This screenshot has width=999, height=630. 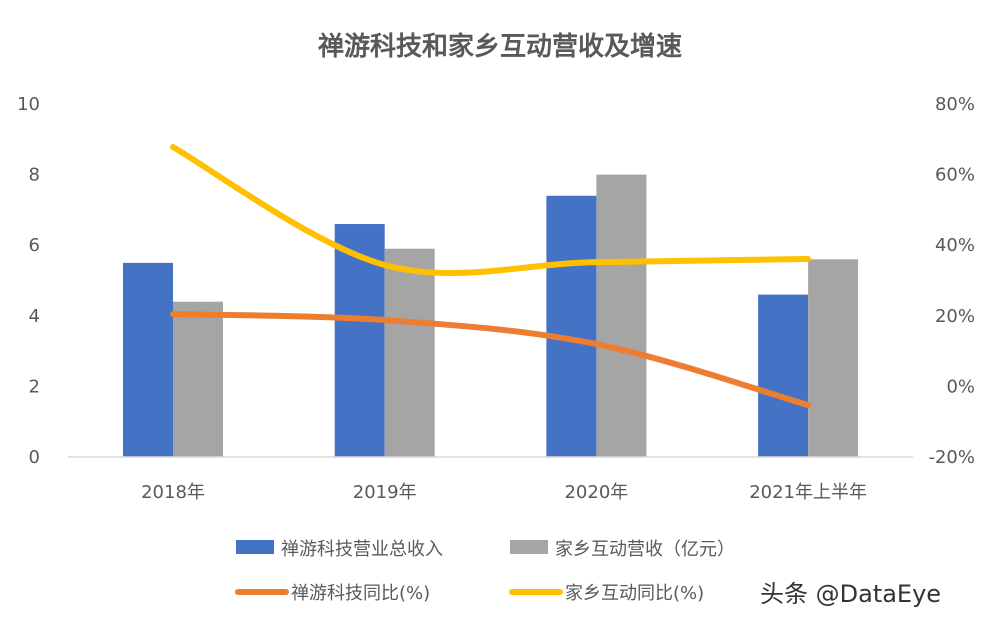 What do you see at coordinates (850, 594) in the screenshot?
I see `watermark: 头条 @DataEye` at bounding box center [850, 594].